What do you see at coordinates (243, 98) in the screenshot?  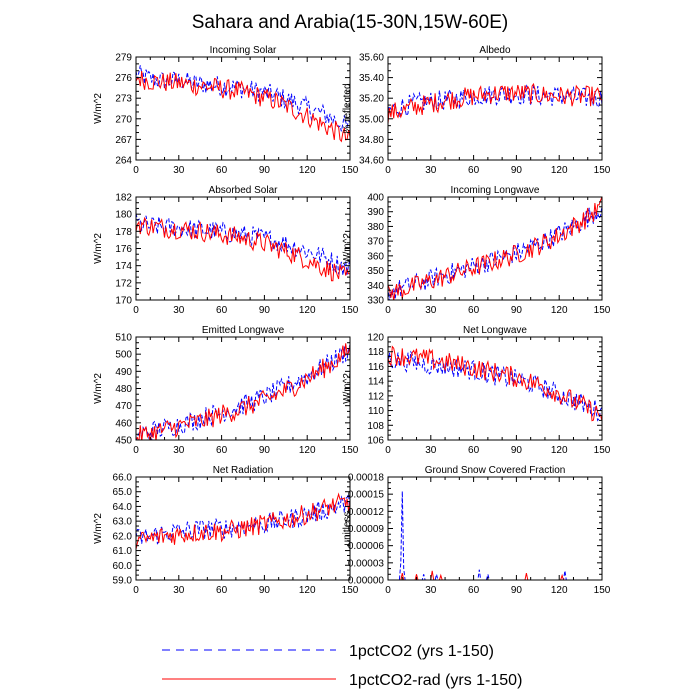 I see `series-line-1pctco2-yrs-1-150-incoming-solar` at bounding box center [243, 98].